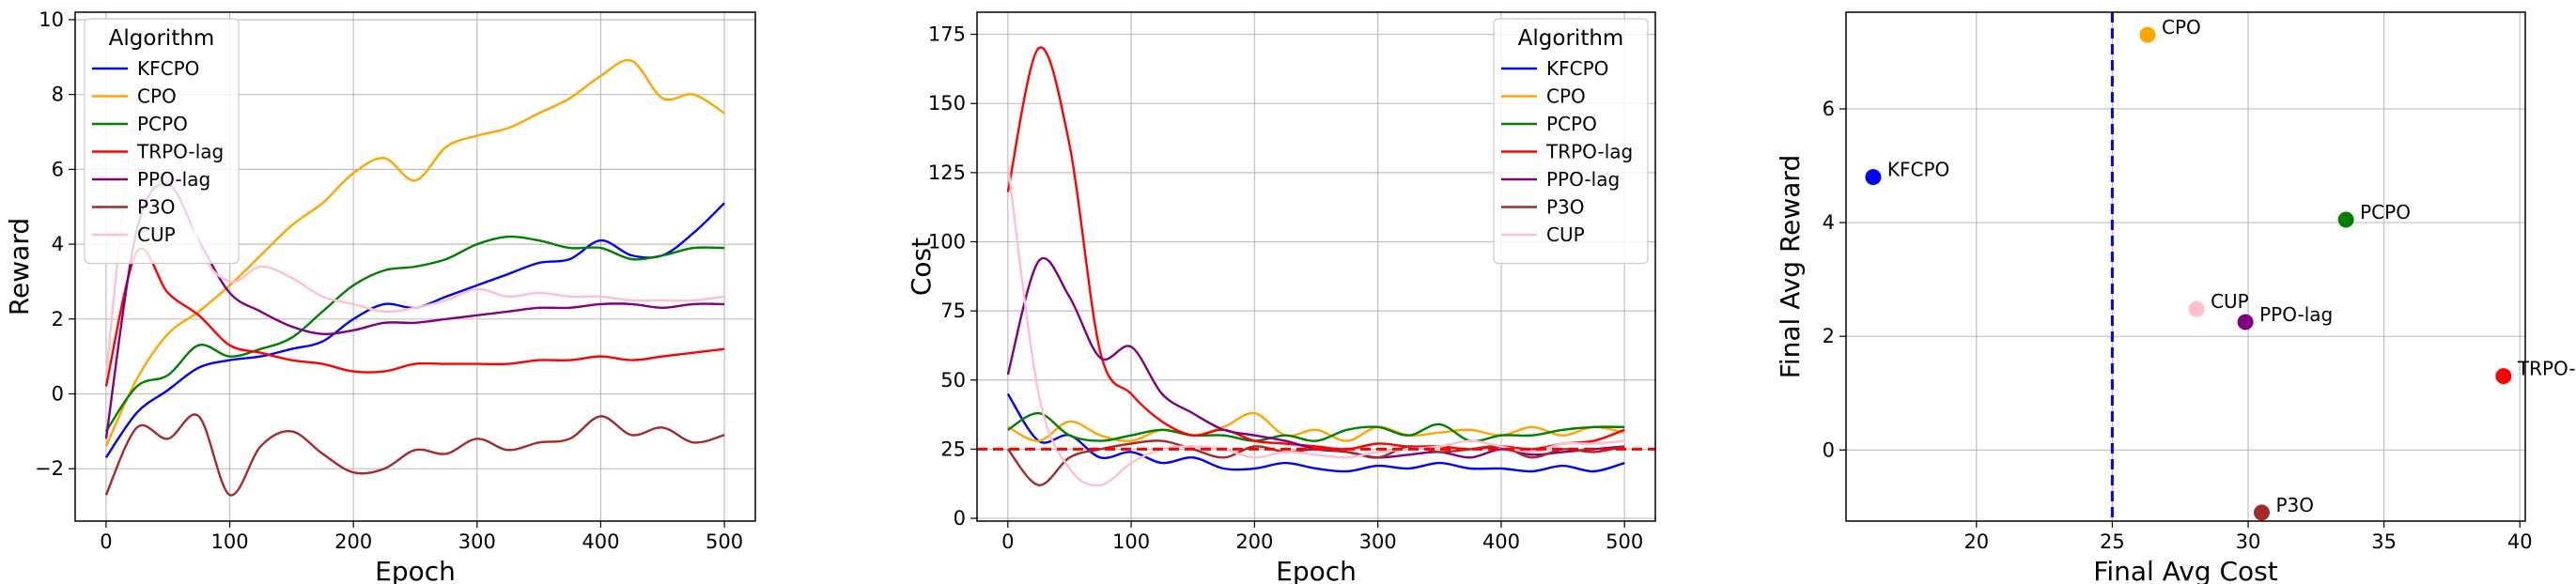 The height and width of the screenshot is (584, 2576). What do you see at coordinates (947, 172) in the screenshot?
I see `y-tick-label: 125` at bounding box center [947, 172].